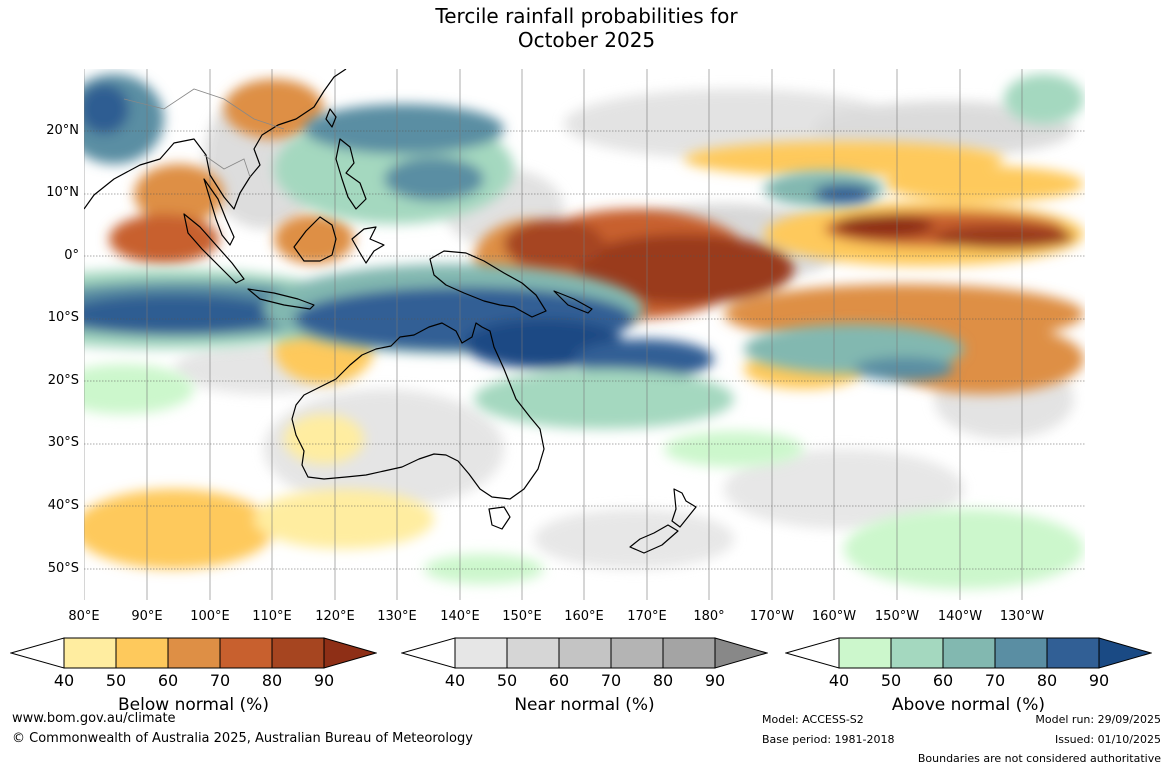 Image resolution: width=1173 pixels, height=770 pixels. Describe the element at coordinates (315, 239) in the screenshot. I see `borneo-coastline` at that location.